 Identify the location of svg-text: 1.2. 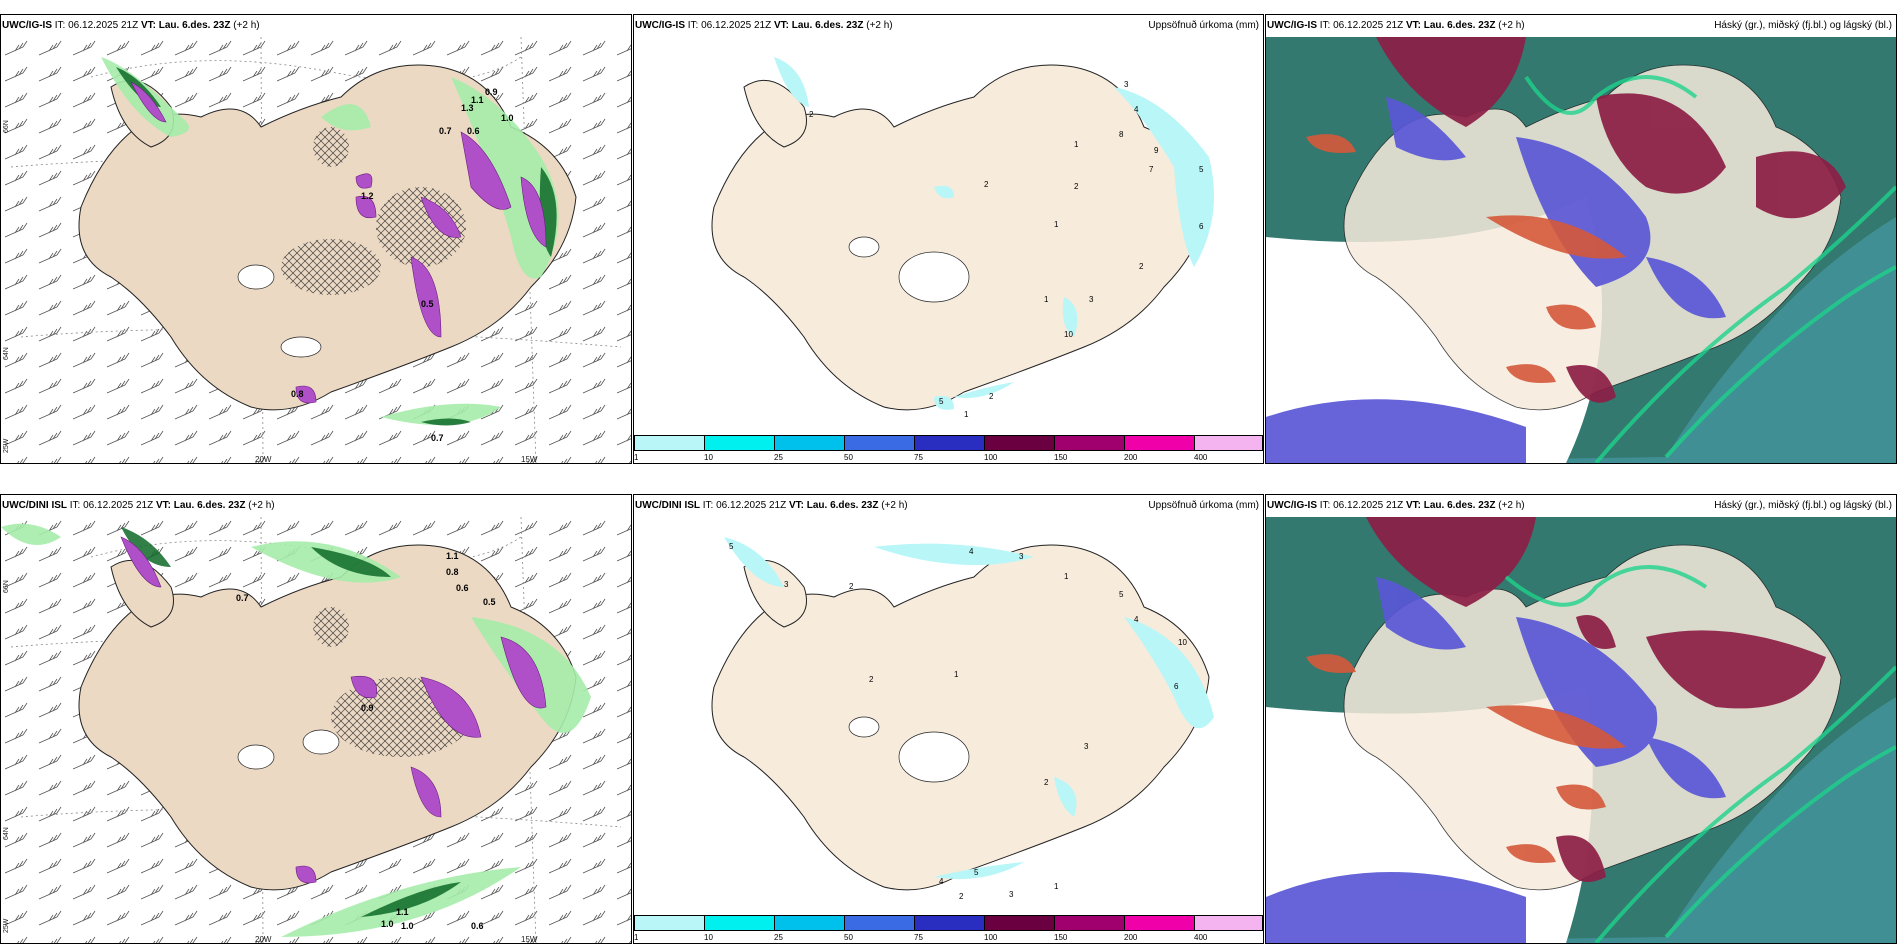
(367, 196).